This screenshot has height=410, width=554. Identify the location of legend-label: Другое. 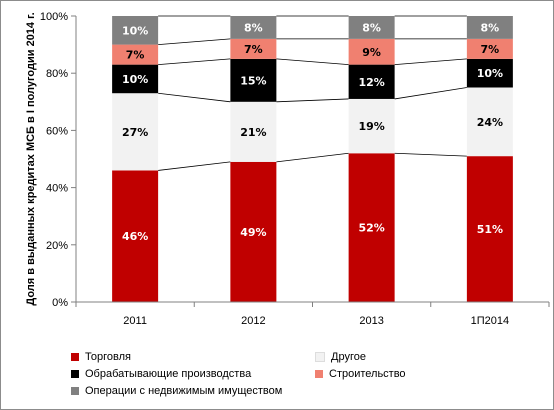
(348, 357).